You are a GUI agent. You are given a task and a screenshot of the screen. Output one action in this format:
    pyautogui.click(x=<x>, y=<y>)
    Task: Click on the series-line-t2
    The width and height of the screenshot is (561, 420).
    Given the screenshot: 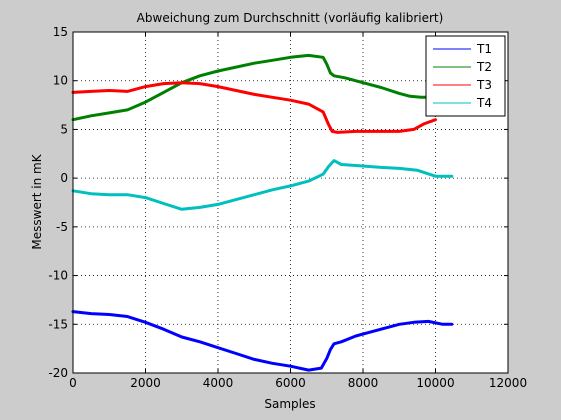 What is the action you would take?
    pyautogui.click(x=254, y=87)
    